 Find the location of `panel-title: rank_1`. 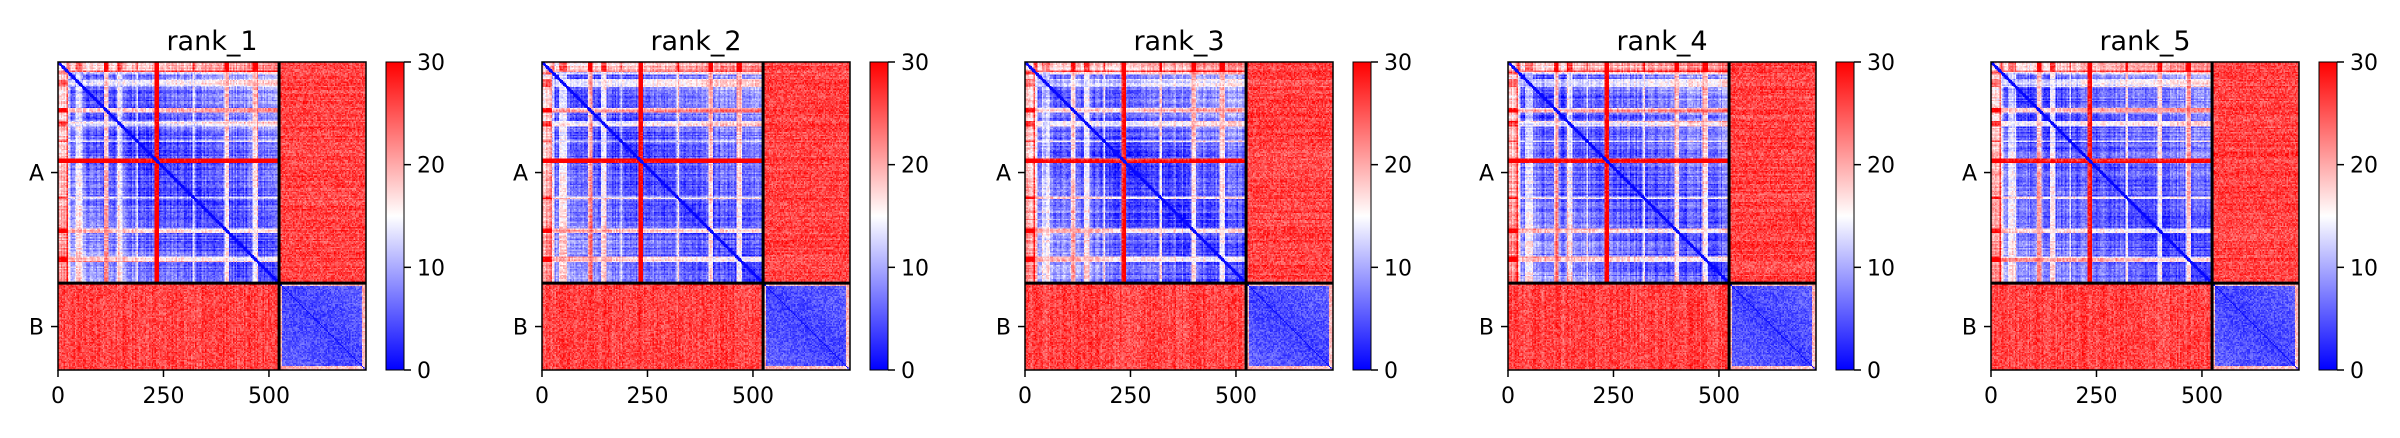

panel-title: rank_1 is located at coordinates (211, 41).